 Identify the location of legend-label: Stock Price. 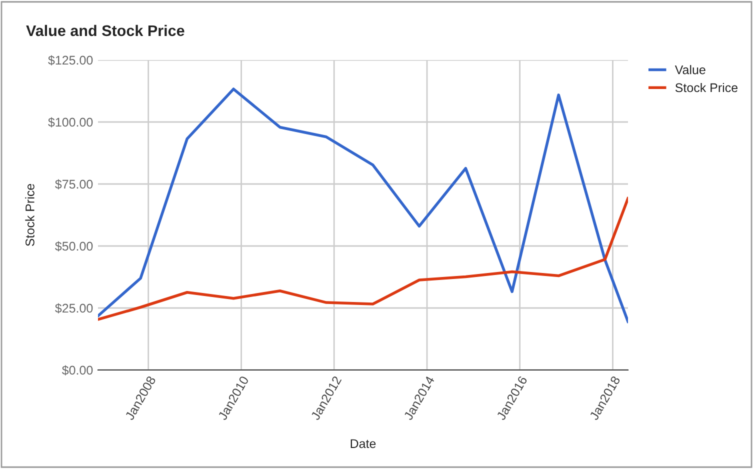
(706, 87).